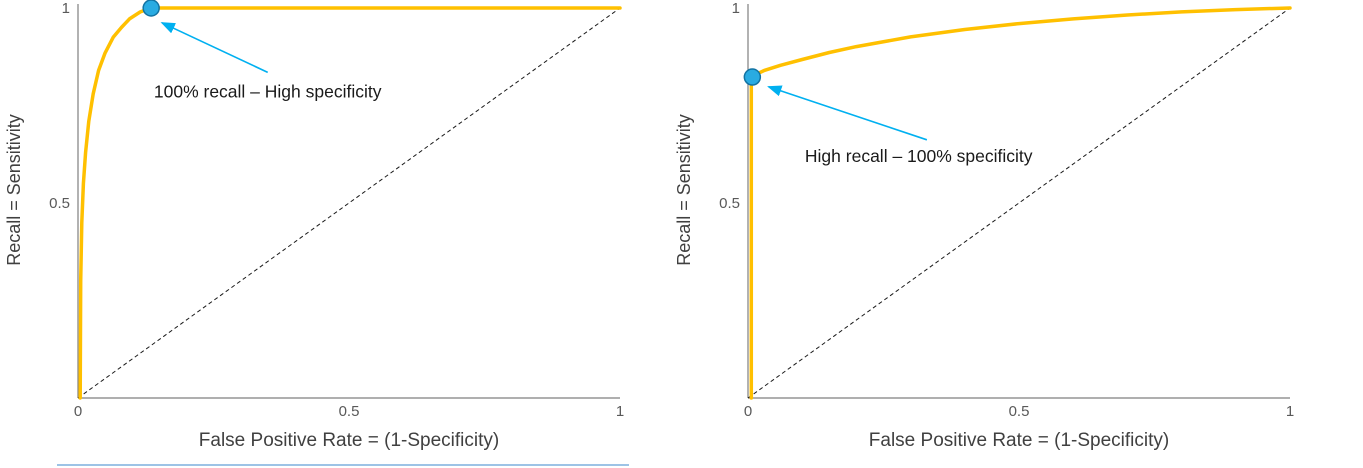 Image resolution: width=1363 pixels, height=468 pixels. I want to click on decorative-bottom-line, so click(343, 465).